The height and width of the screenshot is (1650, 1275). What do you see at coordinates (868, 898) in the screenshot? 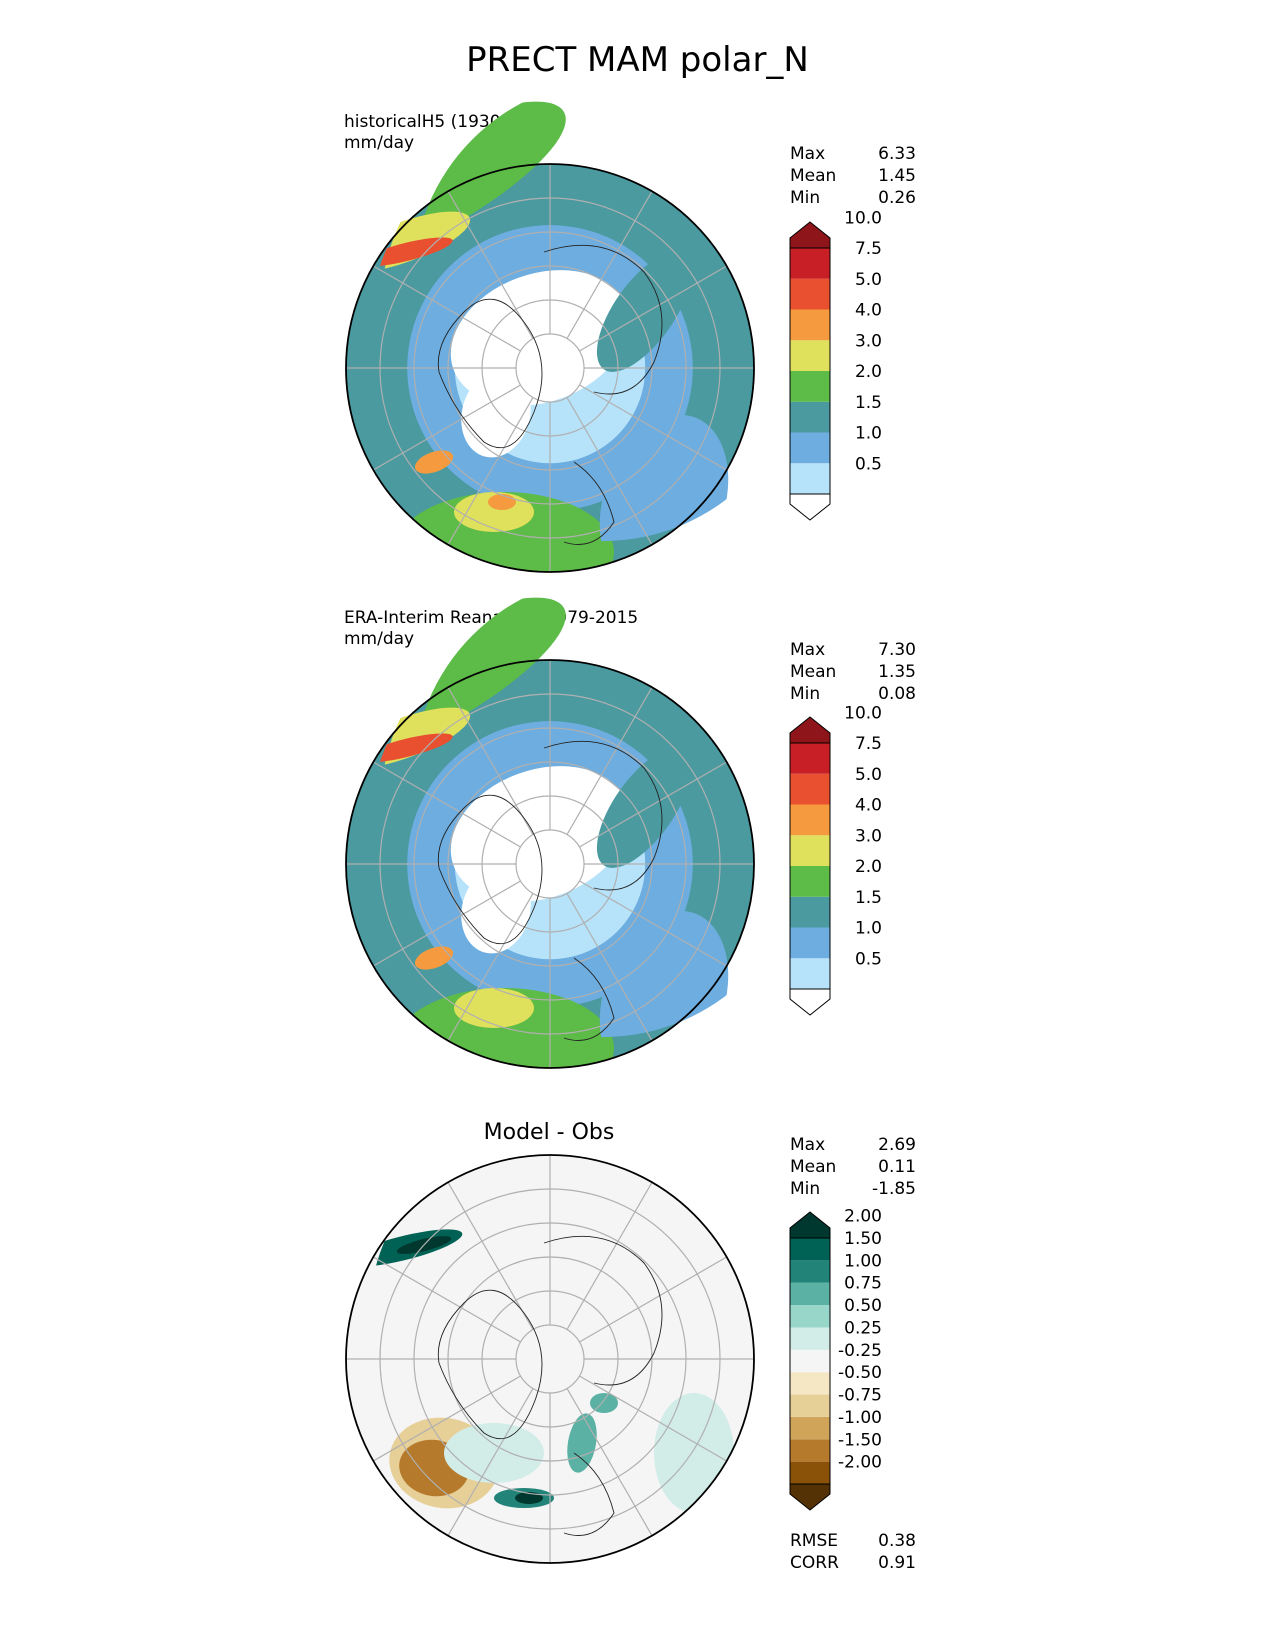
I see `colorbar-tick-label: 1.5` at bounding box center [868, 898].